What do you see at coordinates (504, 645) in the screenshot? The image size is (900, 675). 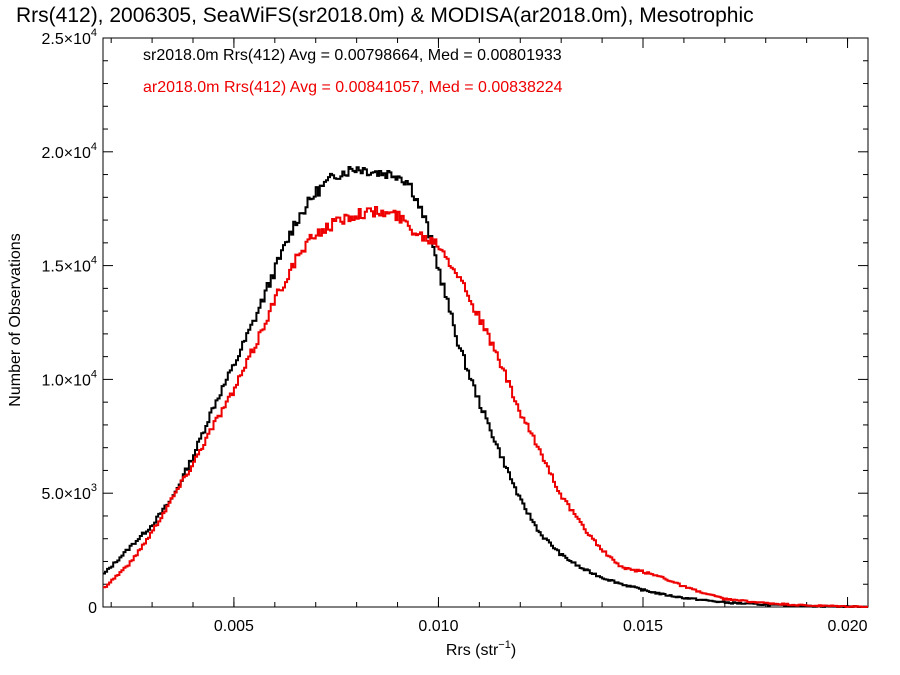 I see `x-axis-label-exponent: −1` at bounding box center [504, 645].